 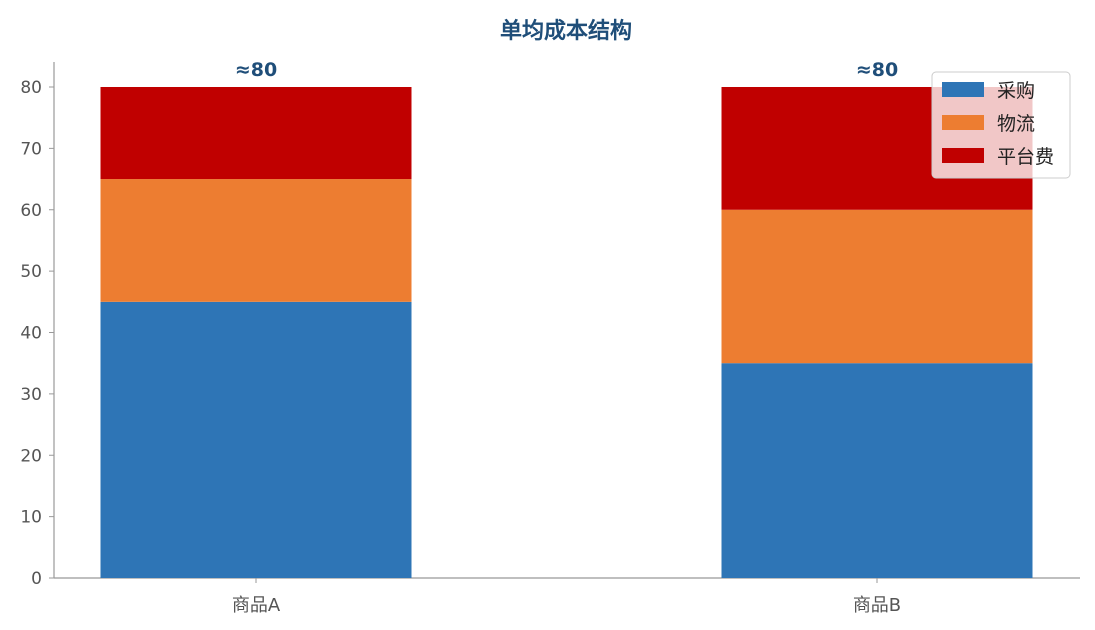 I want to click on chart-title: 单均成本结构, so click(x=566, y=31).